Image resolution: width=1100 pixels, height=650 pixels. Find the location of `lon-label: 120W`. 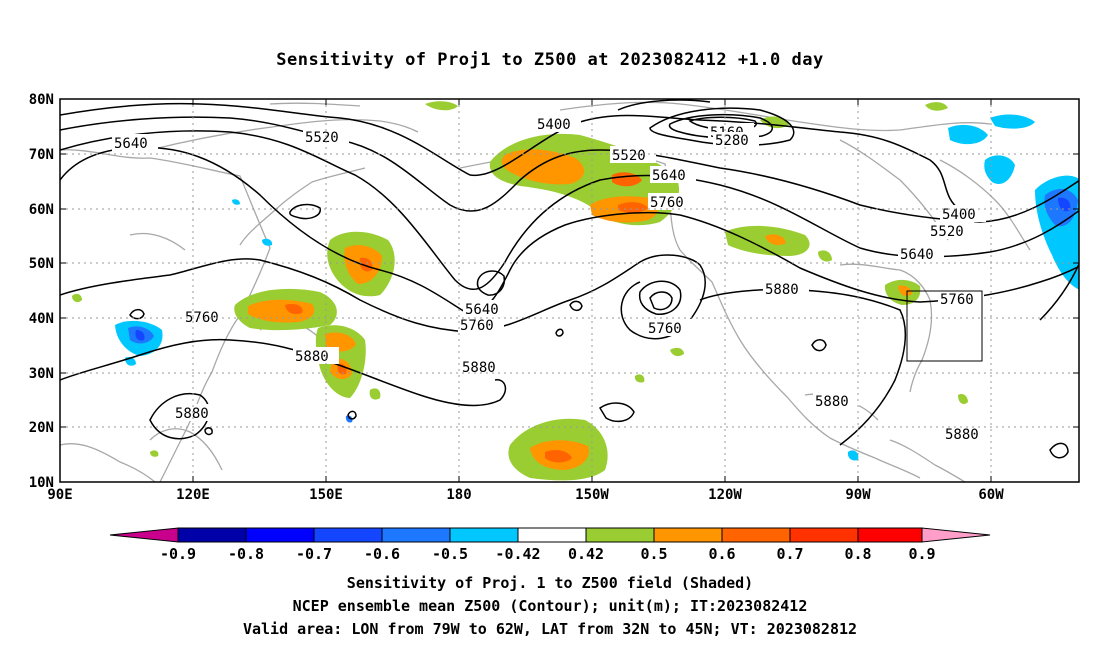

lon-label: 120W is located at coordinates (725, 495).